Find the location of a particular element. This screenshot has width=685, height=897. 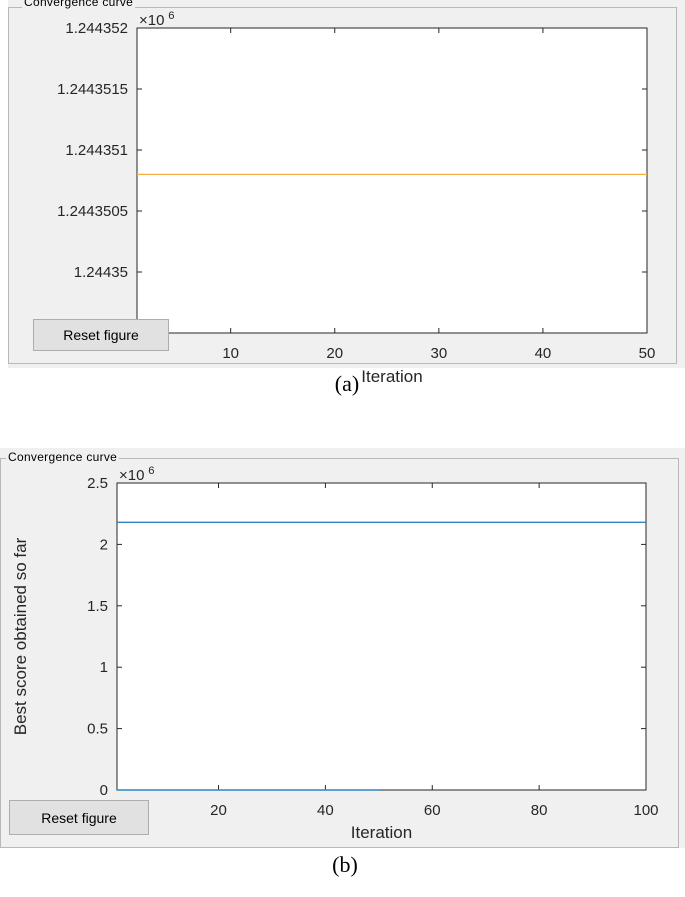

y-tick-label: 1.244352 is located at coordinates (96, 28).